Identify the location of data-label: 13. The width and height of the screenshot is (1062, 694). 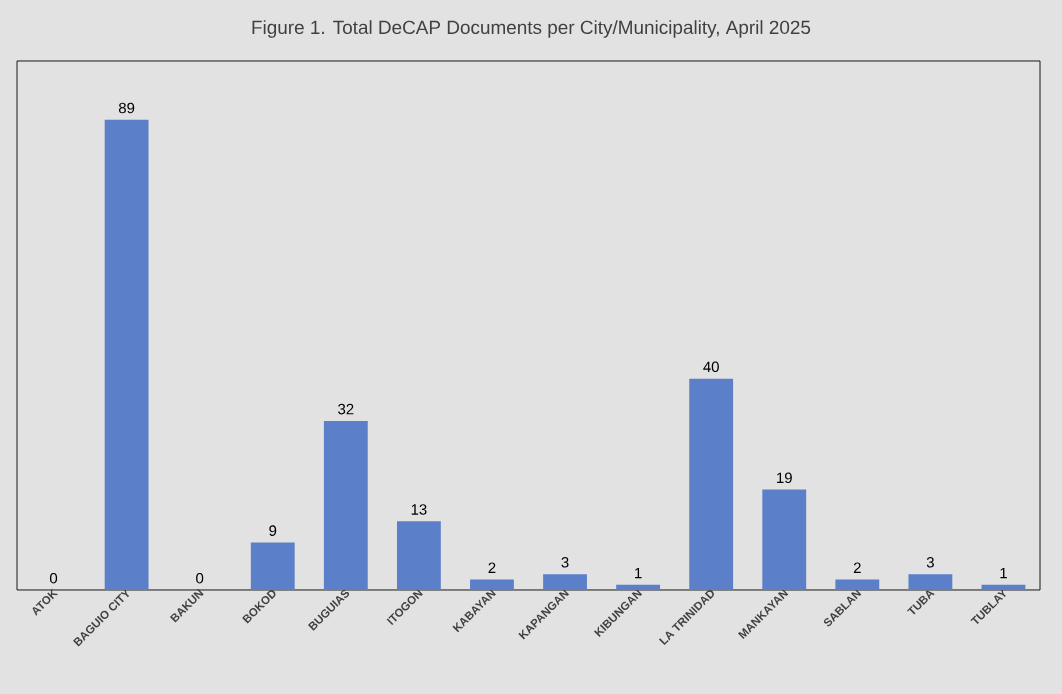
(419, 509).